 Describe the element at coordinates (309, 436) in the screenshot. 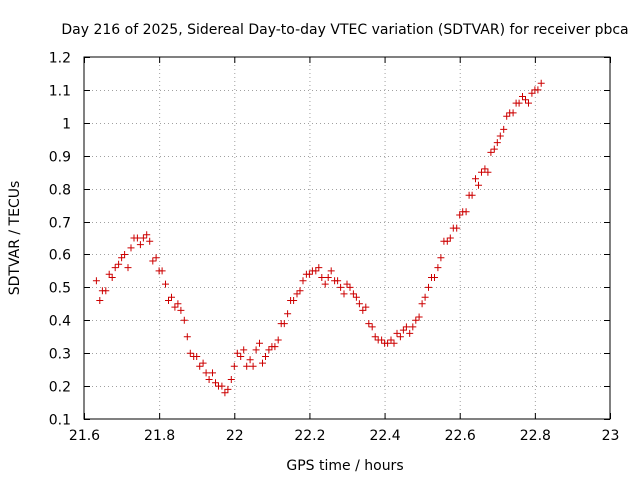

I see `x-tick-label: 22.2` at that location.